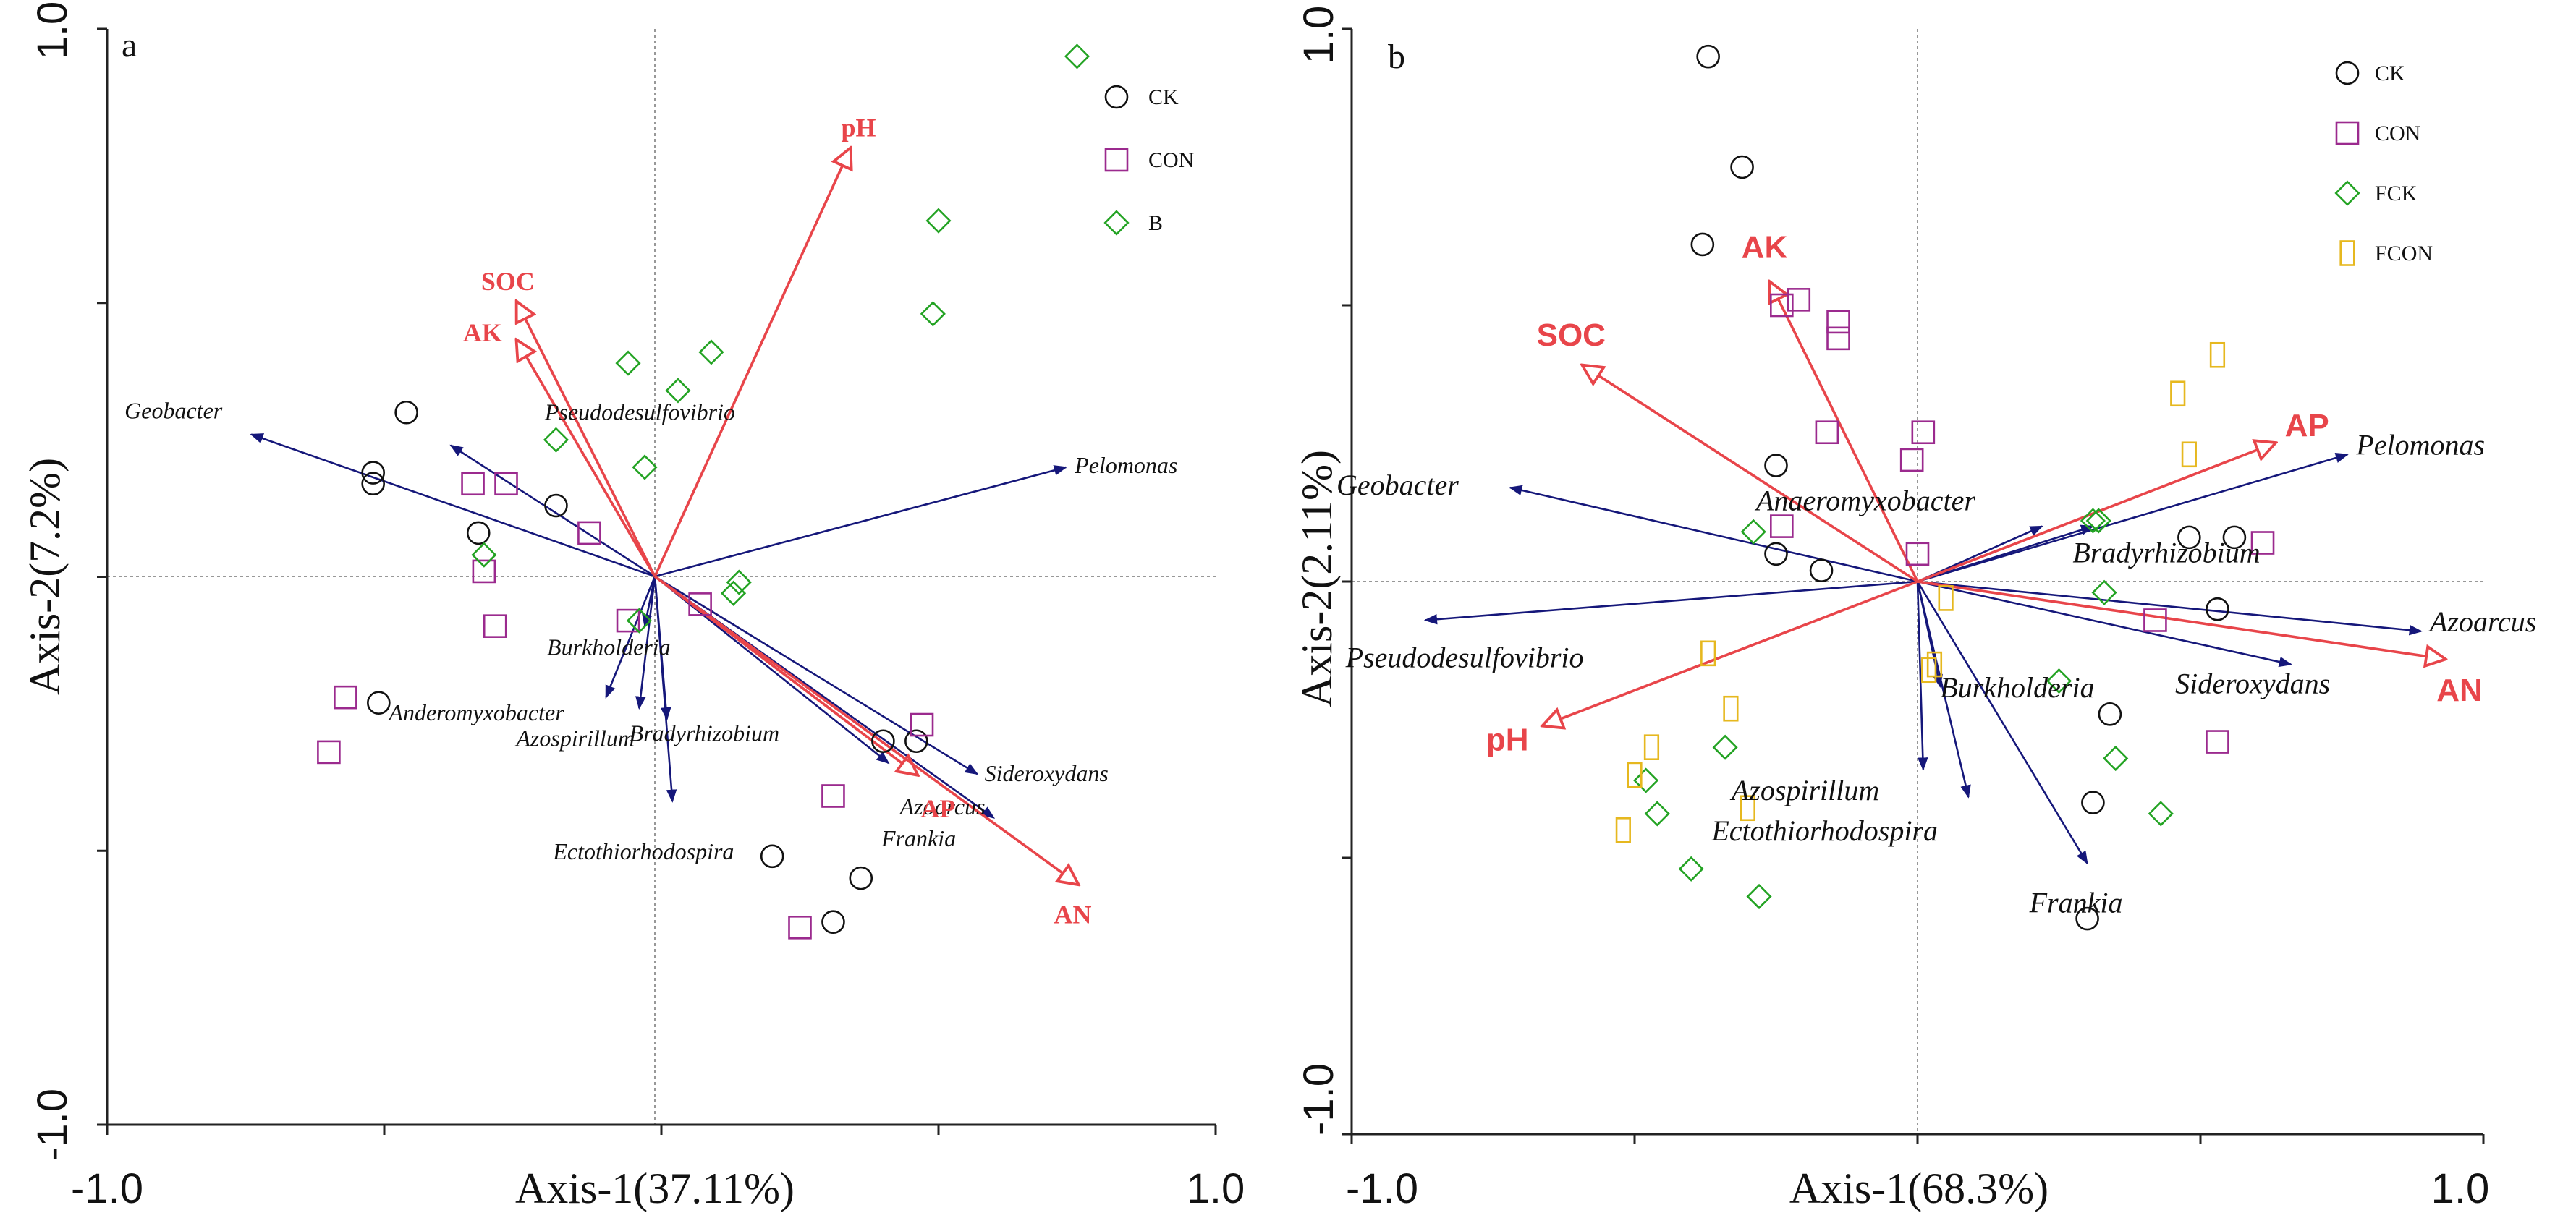  Describe the element at coordinates (860, 521) in the screenshot. I see `species-arrow-pelomonas-a` at that location.